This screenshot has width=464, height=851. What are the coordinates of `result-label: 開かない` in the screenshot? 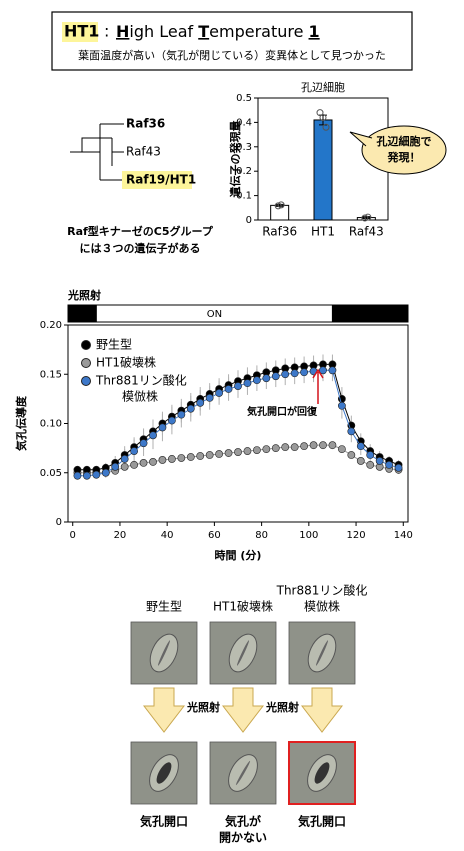 It's located at (243, 838).